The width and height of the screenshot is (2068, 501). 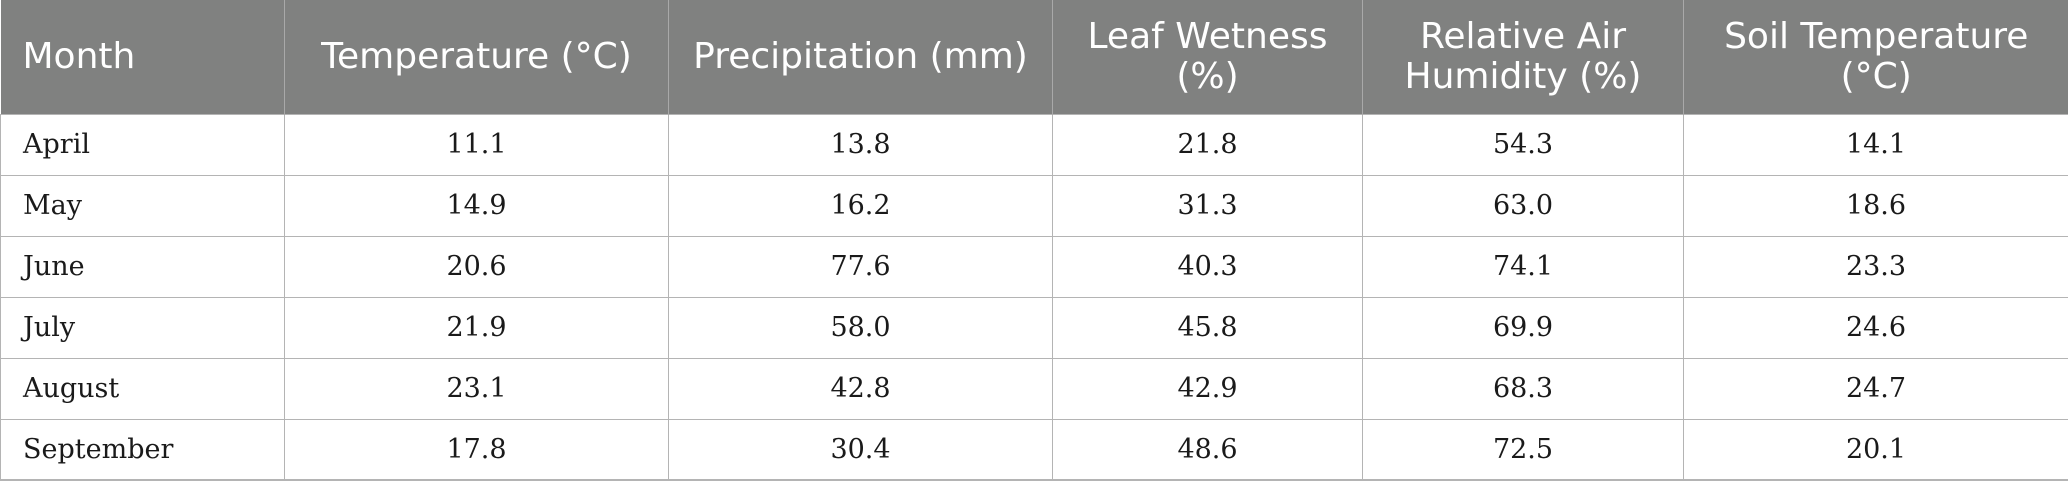 I want to click on header-month: Month, so click(x=142, y=57).